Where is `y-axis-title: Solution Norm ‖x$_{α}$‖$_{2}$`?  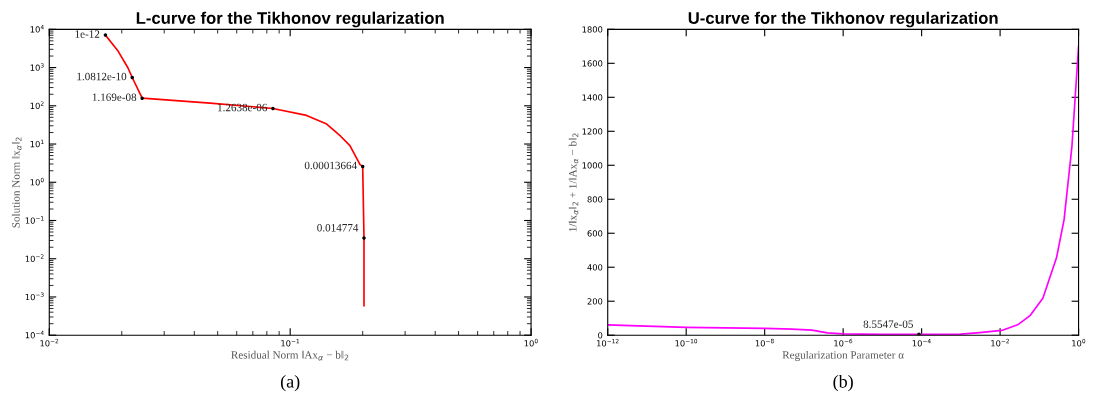 y-axis-title: Solution Norm ‖x$_{α}$‖$_{2}$ is located at coordinates (16, 182).